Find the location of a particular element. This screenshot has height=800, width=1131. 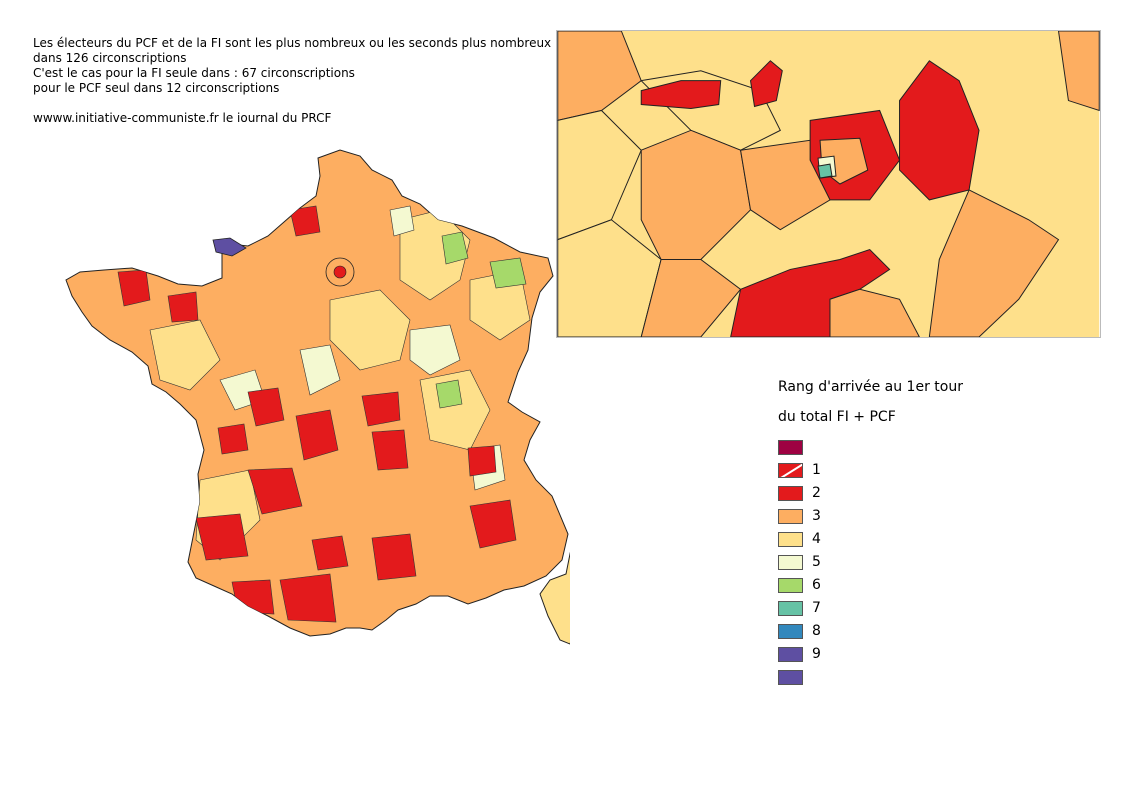

region-red-poitou is located at coordinates (266, 407).